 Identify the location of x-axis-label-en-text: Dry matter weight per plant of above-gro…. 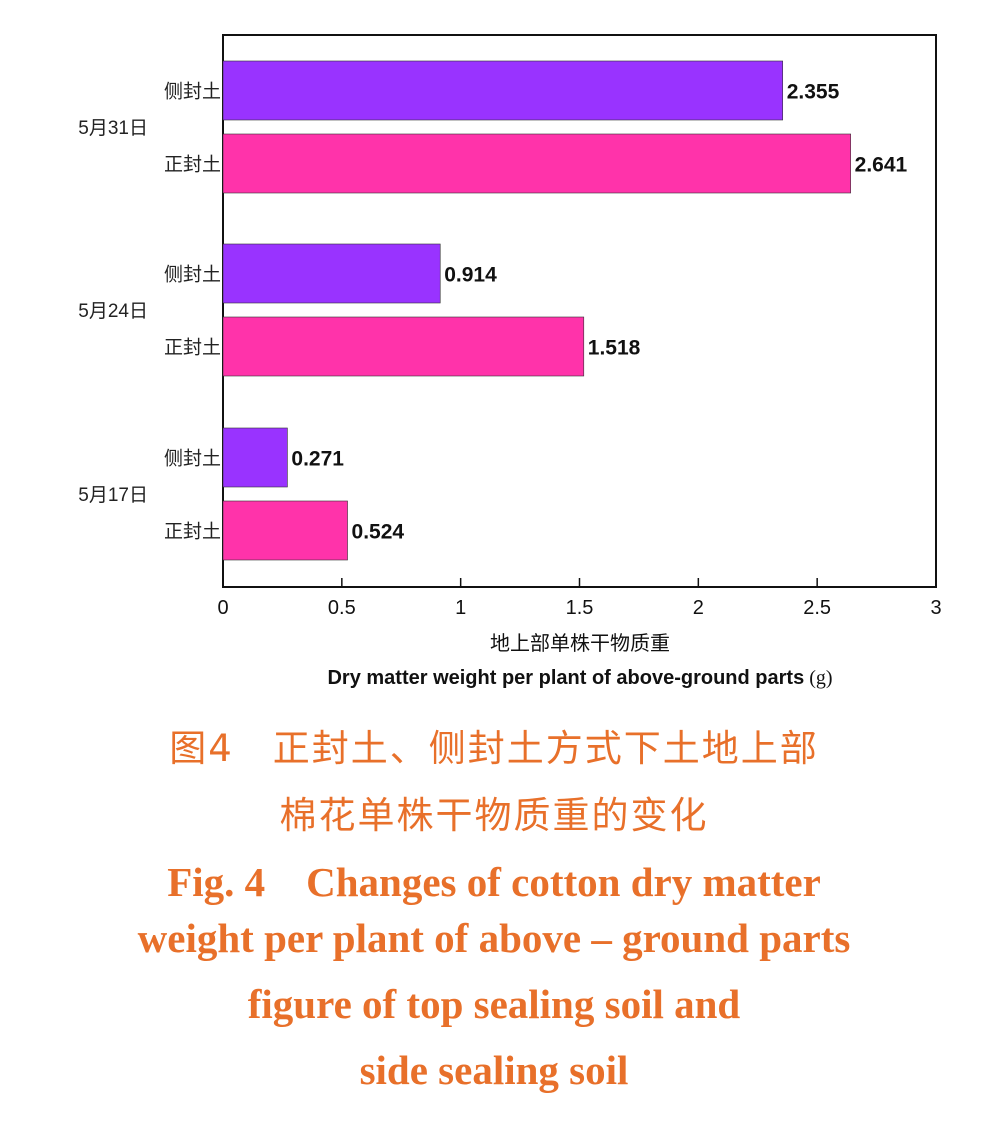
(565, 678).